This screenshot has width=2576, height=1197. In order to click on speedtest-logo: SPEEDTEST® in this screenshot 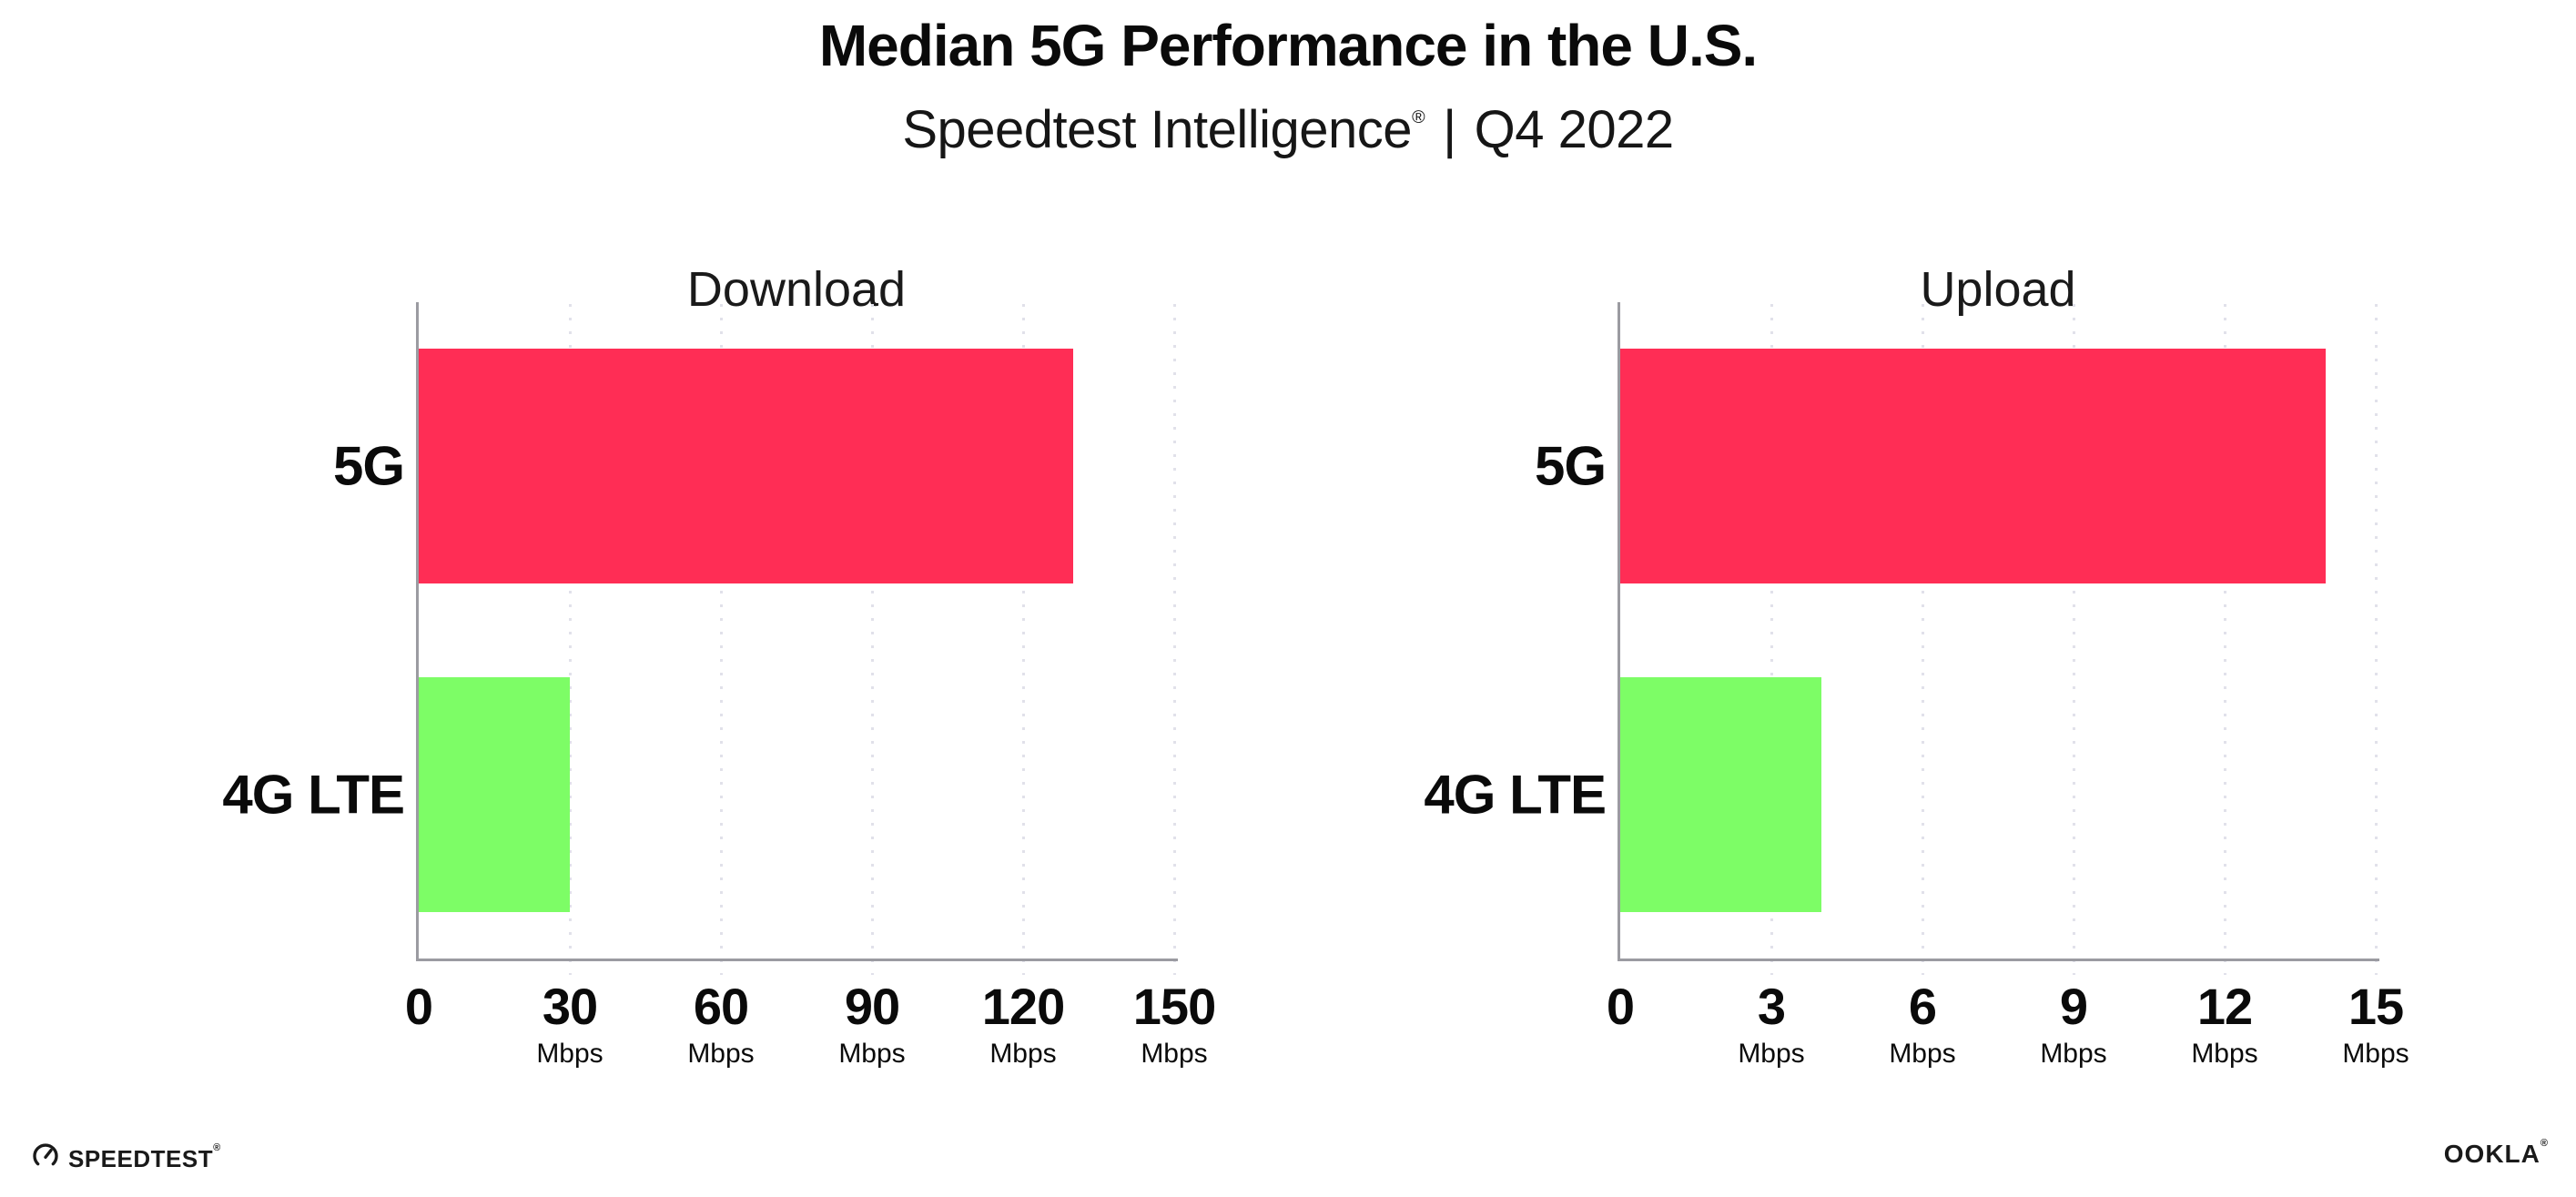, I will do `click(126, 1158)`.